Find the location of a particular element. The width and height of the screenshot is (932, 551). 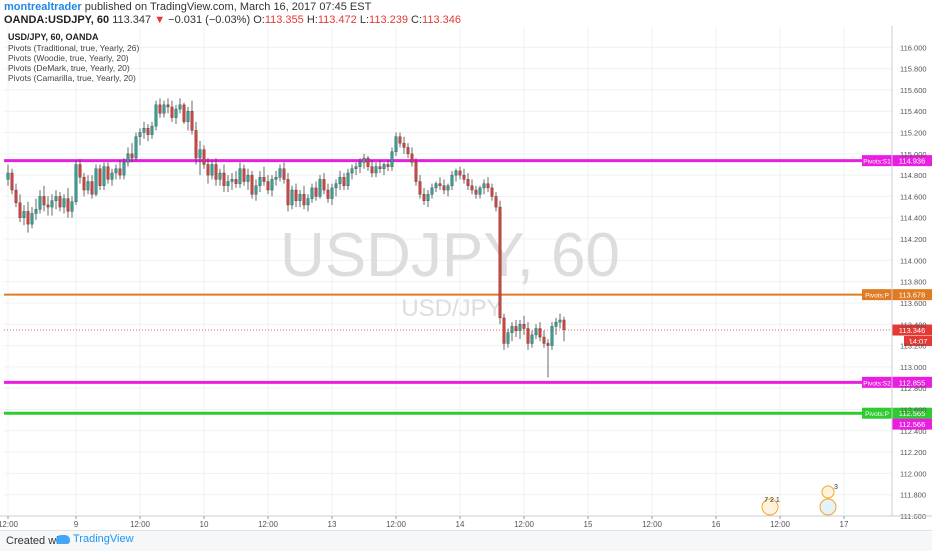

legend-entry: Pivots (Camarilla, true, Yearly, 20) is located at coordinates (72, 78).